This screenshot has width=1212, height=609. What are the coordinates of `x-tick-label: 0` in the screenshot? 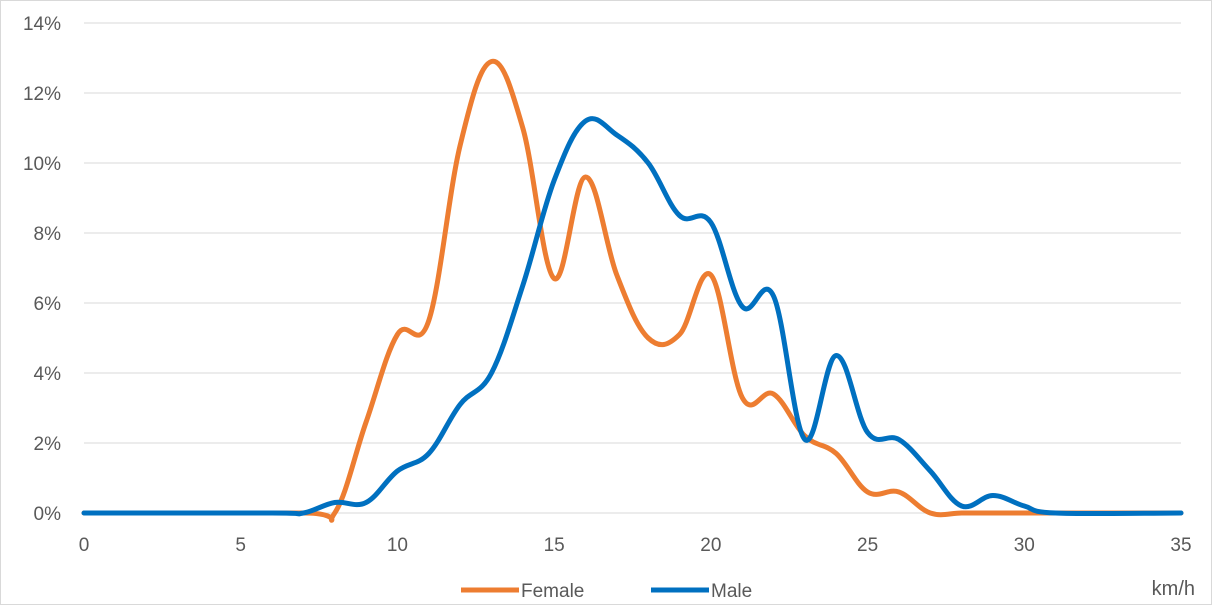 It's located at (84, 545).